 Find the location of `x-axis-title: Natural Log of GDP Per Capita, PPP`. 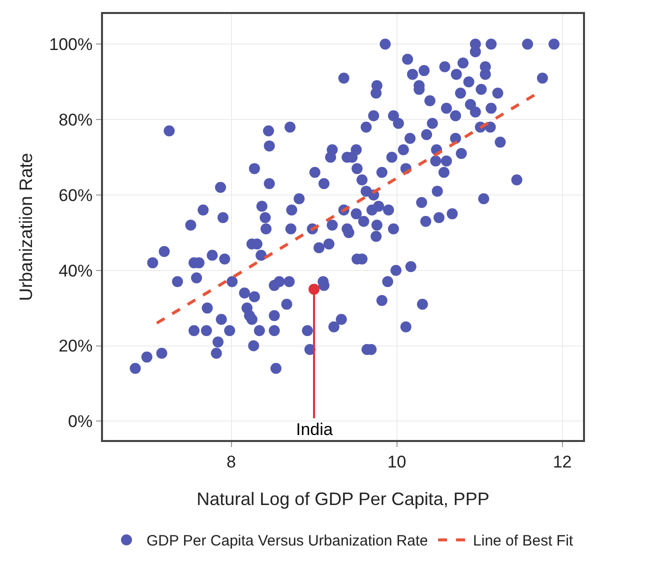

x-axis-title: Natural Log of GDP Per Capita, PPP is located at coordinates (343, 499).